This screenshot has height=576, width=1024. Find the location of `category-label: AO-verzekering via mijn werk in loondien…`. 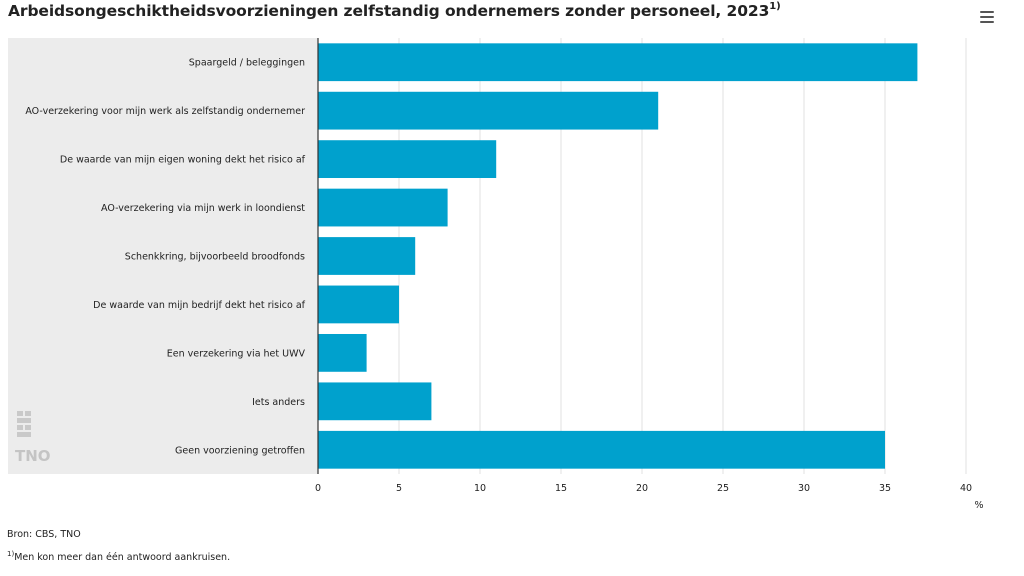

category-label: AO-verzekering via mijn werk in loondien… is located at coordinates (203, 208).